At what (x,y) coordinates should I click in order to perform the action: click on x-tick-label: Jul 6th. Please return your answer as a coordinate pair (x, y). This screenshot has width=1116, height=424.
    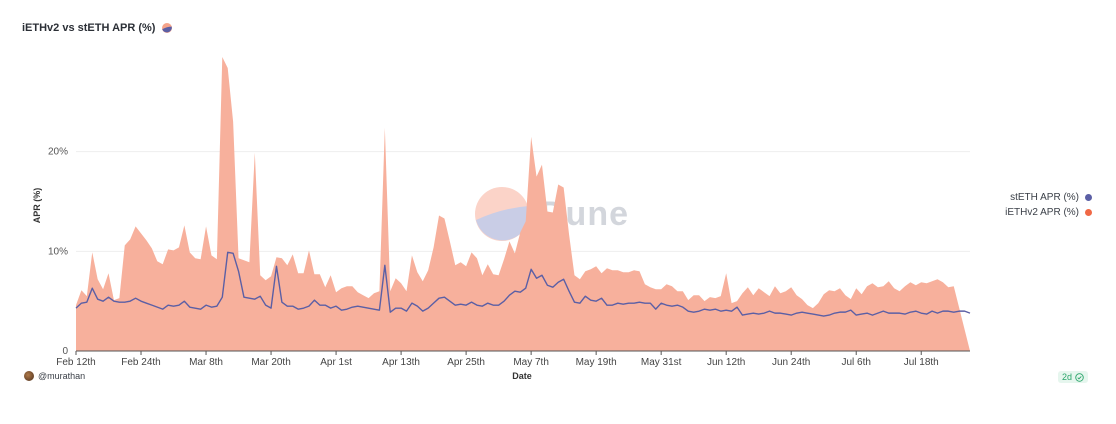
    Looking at the image, I should click on (855, 362).